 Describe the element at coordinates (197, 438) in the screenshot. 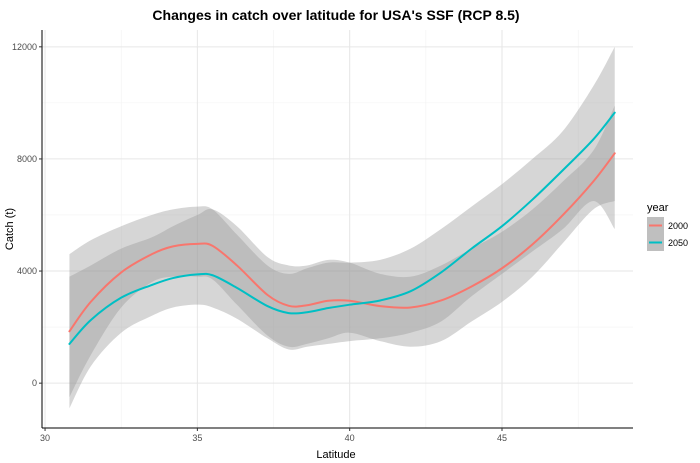

I see `x-tick-label: 35` at that location.